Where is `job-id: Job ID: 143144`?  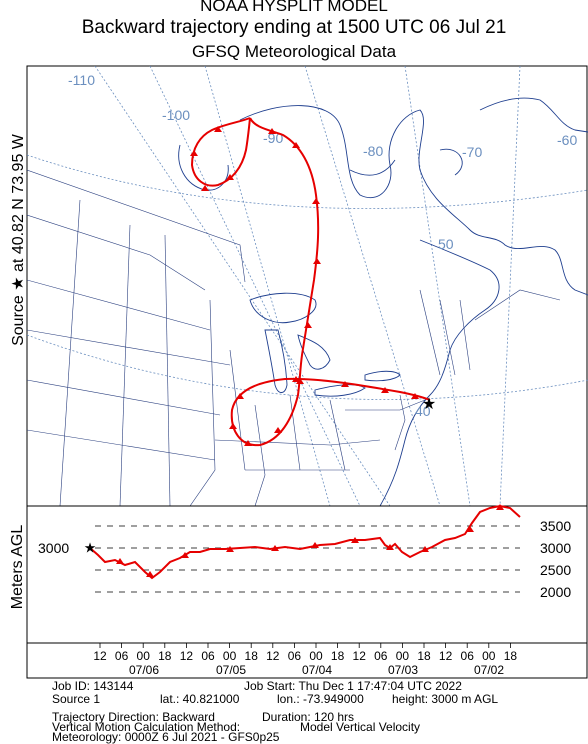
job-id: Job ID: 143144 is located at coordinates (93, 686).